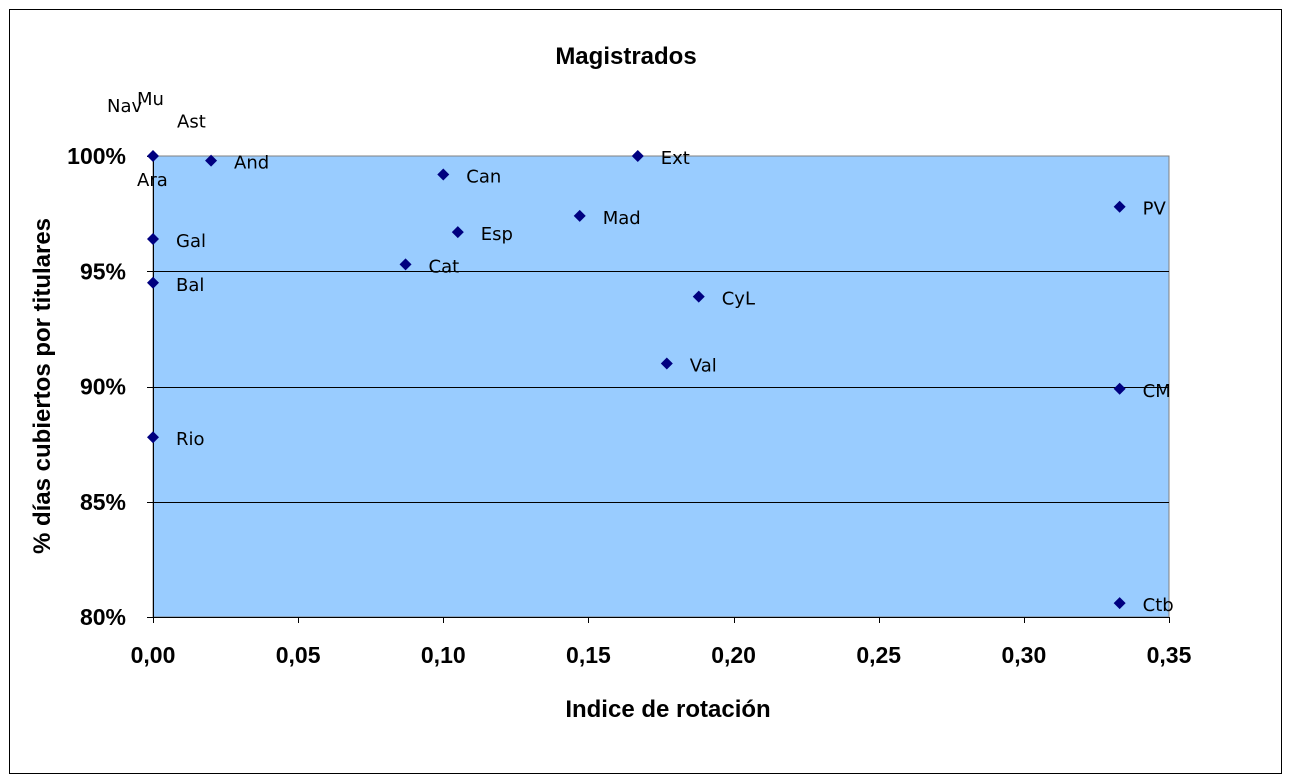 This screenshot has height=782, width=1293. I want to click on point-label: Mad, so click(622, 218).